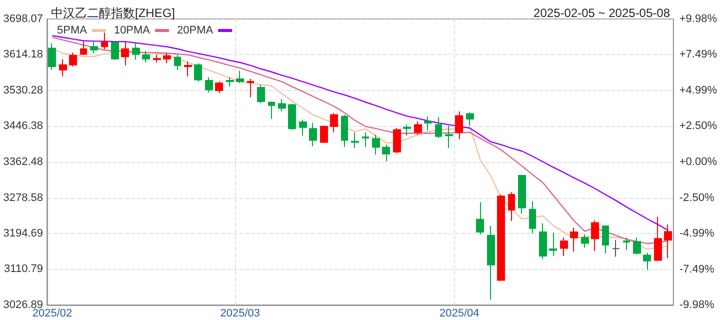 The width and height of the screenshot is (720, 320). I want to click on x-tick-label: 2025/04, so click(459, 314).